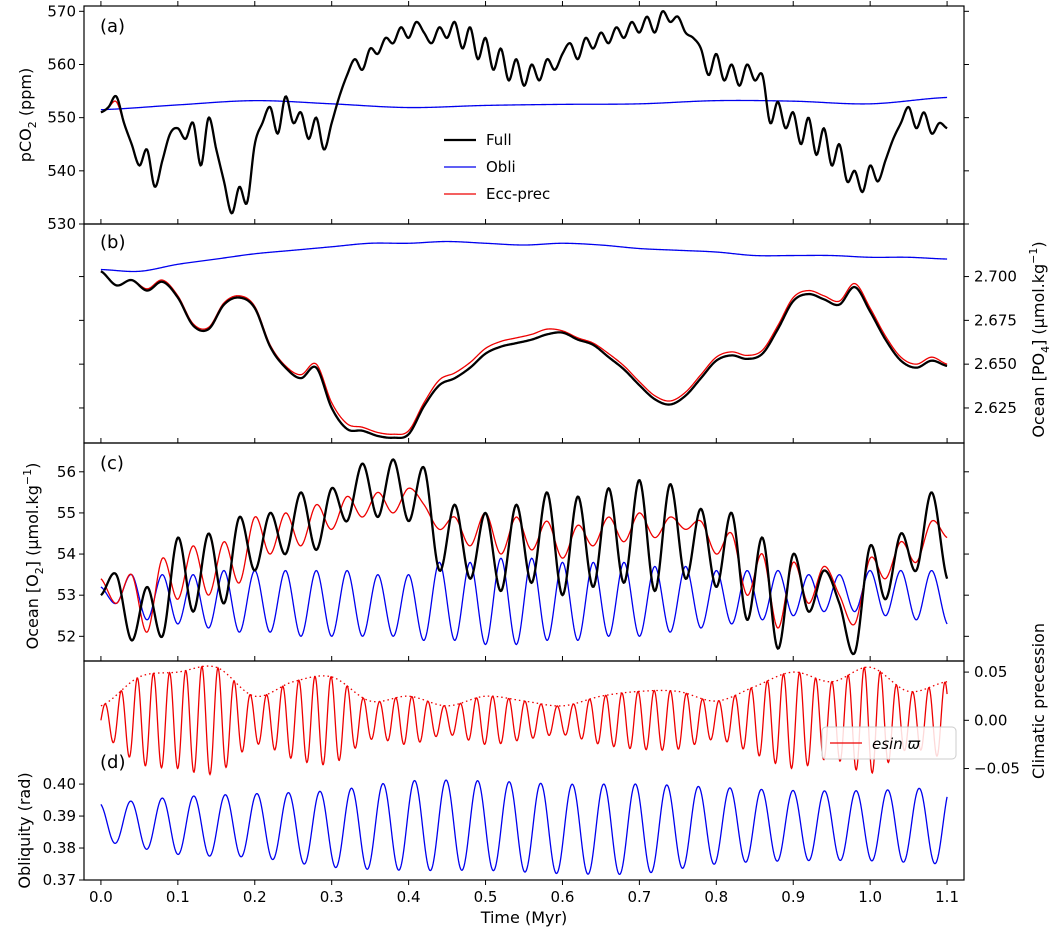  What do you see at coordinates (524, 917) in the screenshot?
I see `x-axis-label: Time (Myr)` at bounding box center [524, 917].